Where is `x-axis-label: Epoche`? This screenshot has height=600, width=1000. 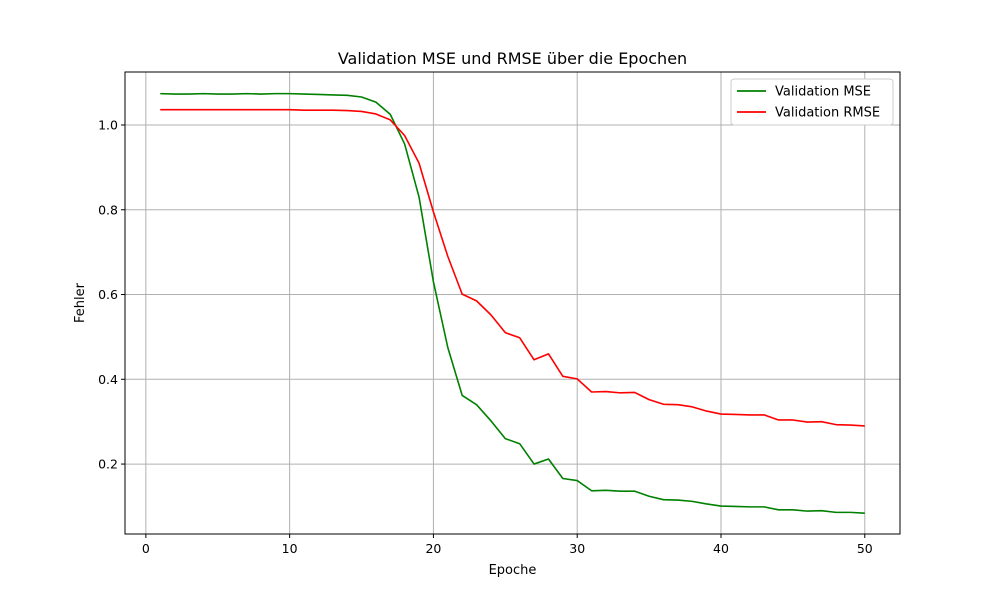
x-axis-label: Epoche is located at coordinates (513, 570).